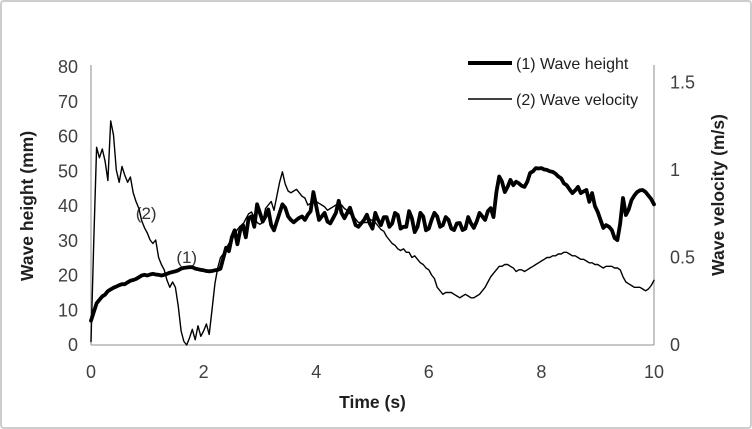 This screenshot has width=752, height=429. I want to click on y-axis-left-tick-label: 20, so click(68, 276).